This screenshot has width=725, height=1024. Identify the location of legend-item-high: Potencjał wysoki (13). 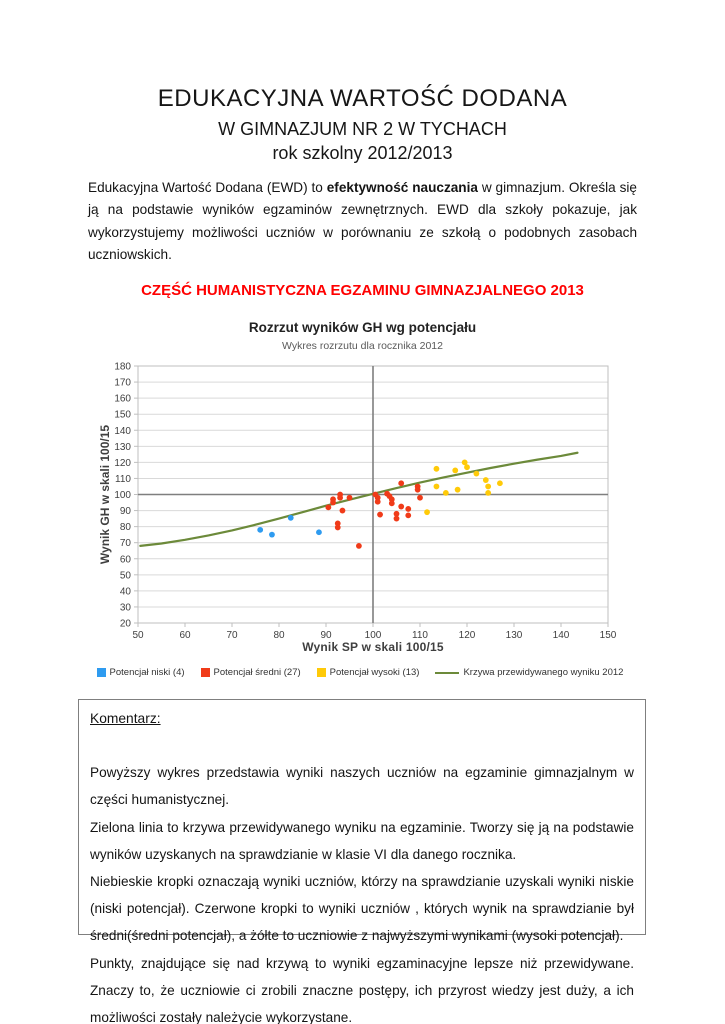
(368, 672).